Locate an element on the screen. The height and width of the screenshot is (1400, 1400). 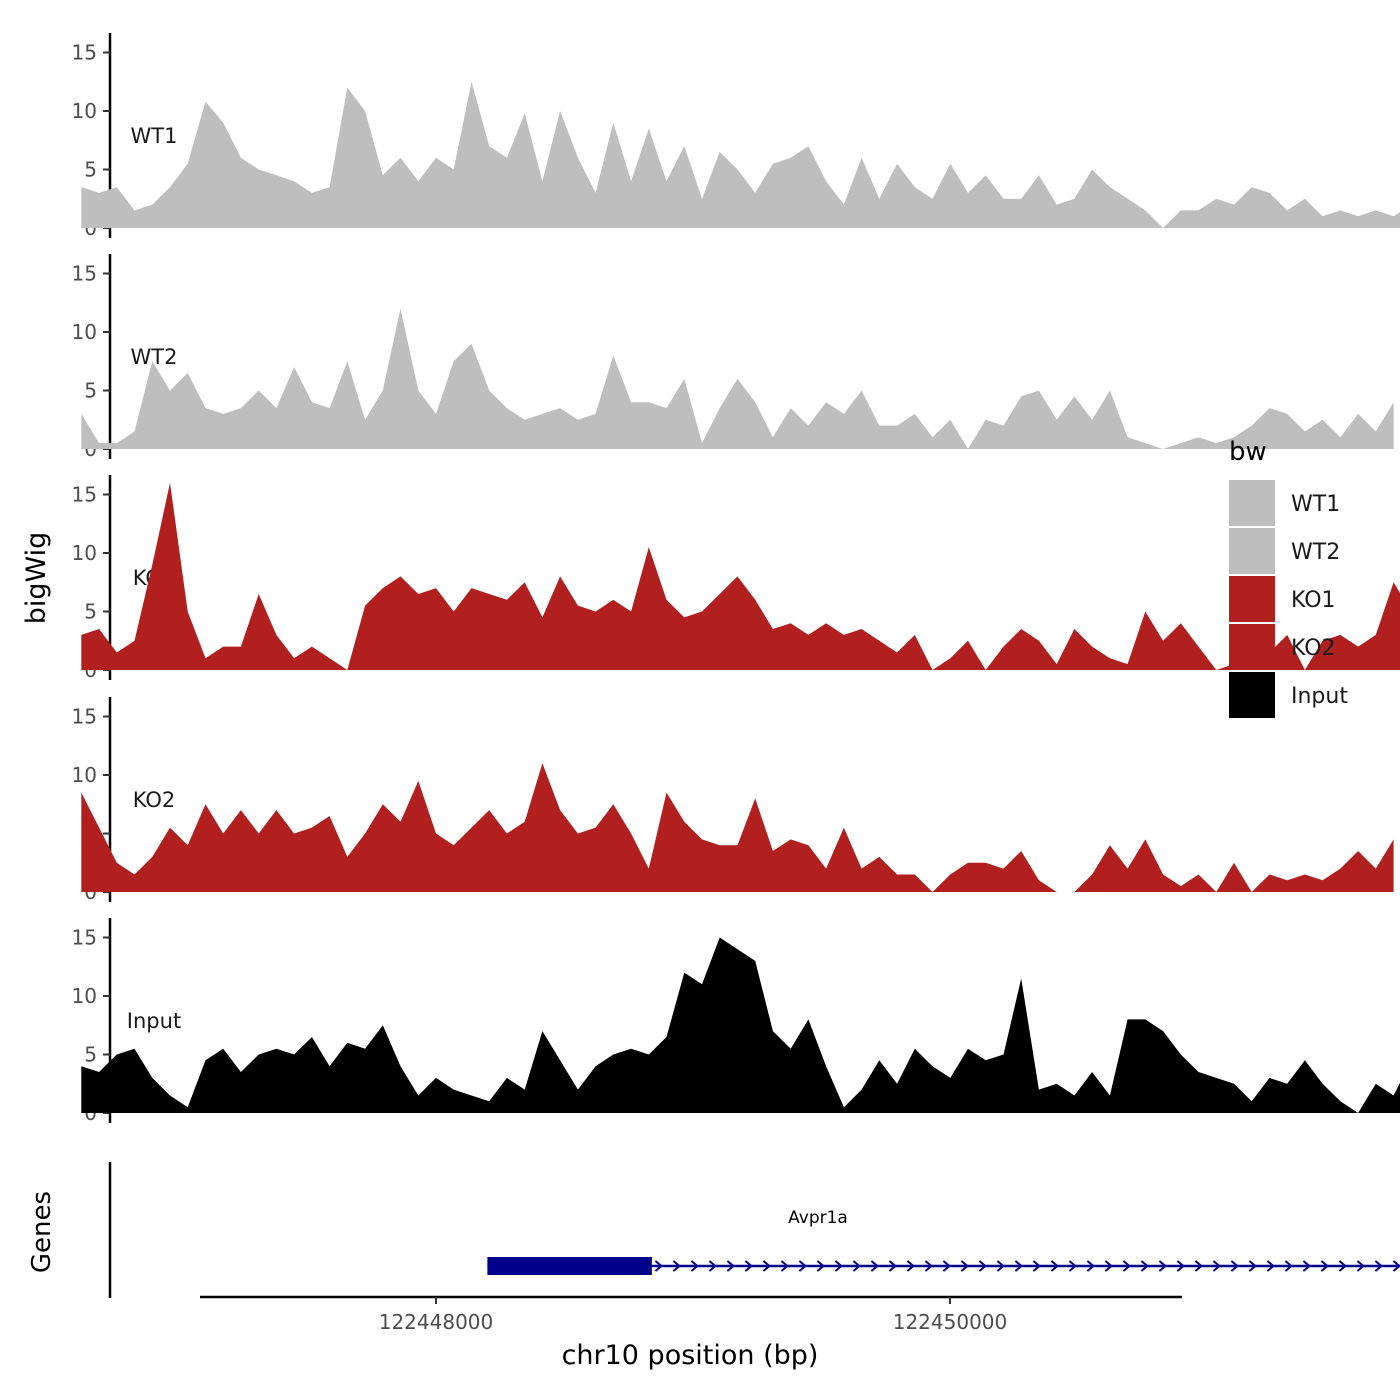
gene-name-label: Avpr1a is located at coordinates (818, 1218).